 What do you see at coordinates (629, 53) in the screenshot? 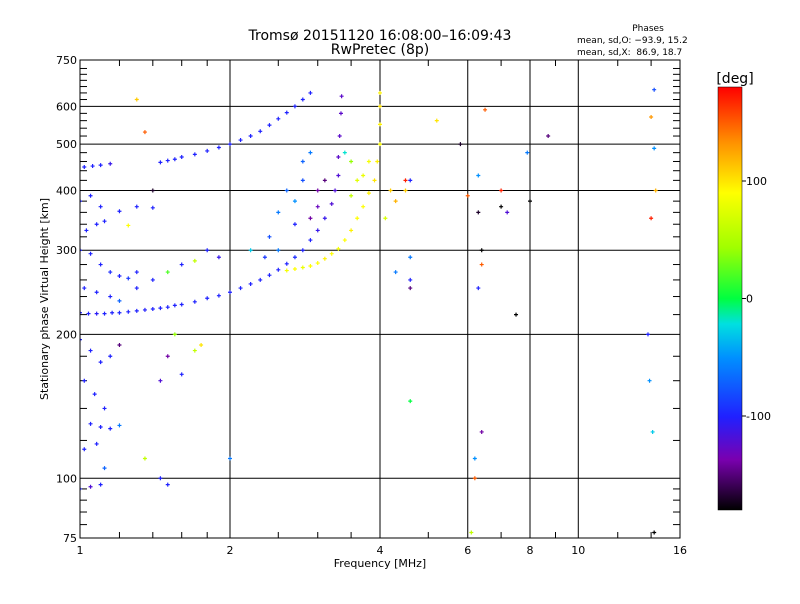
I see `stats-x-mode: mean, sd,X: 86.9, 18.7` at bounding box center [629, 53].